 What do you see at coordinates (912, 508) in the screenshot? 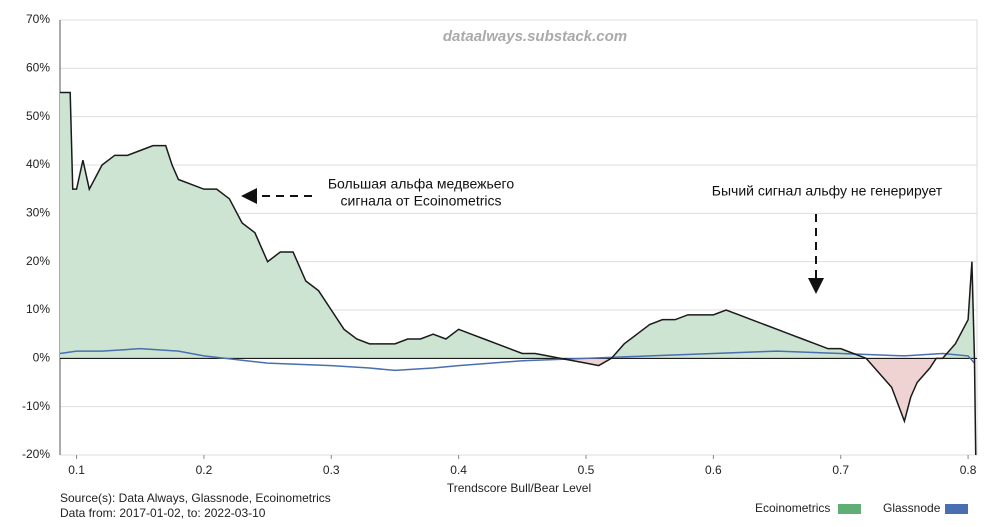
I see `legend-label: Glassnode` at bounding box center [912, 508].